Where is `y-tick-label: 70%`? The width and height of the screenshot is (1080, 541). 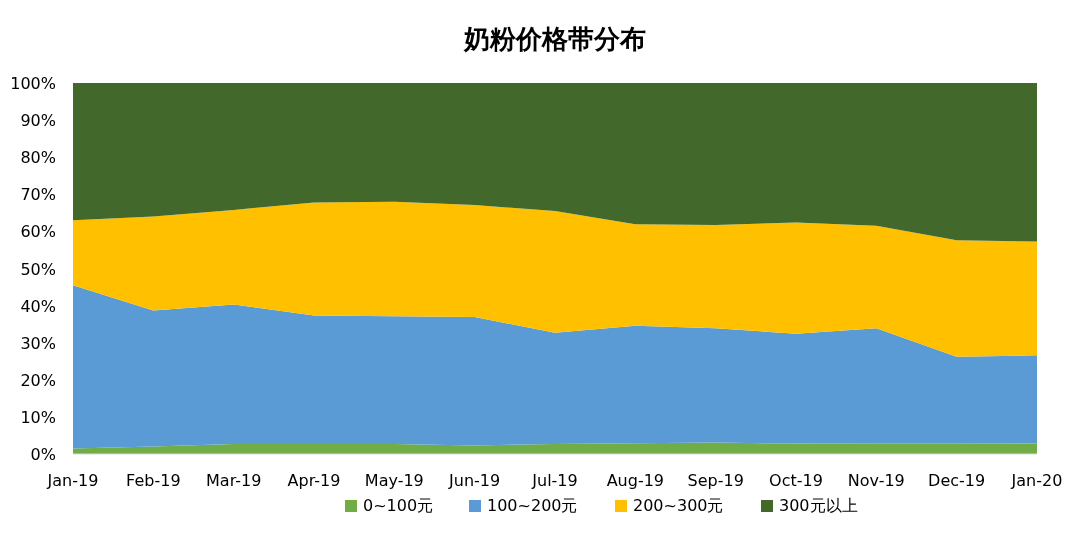 y-tick-label: 70% is located at coordinates (38, 195).